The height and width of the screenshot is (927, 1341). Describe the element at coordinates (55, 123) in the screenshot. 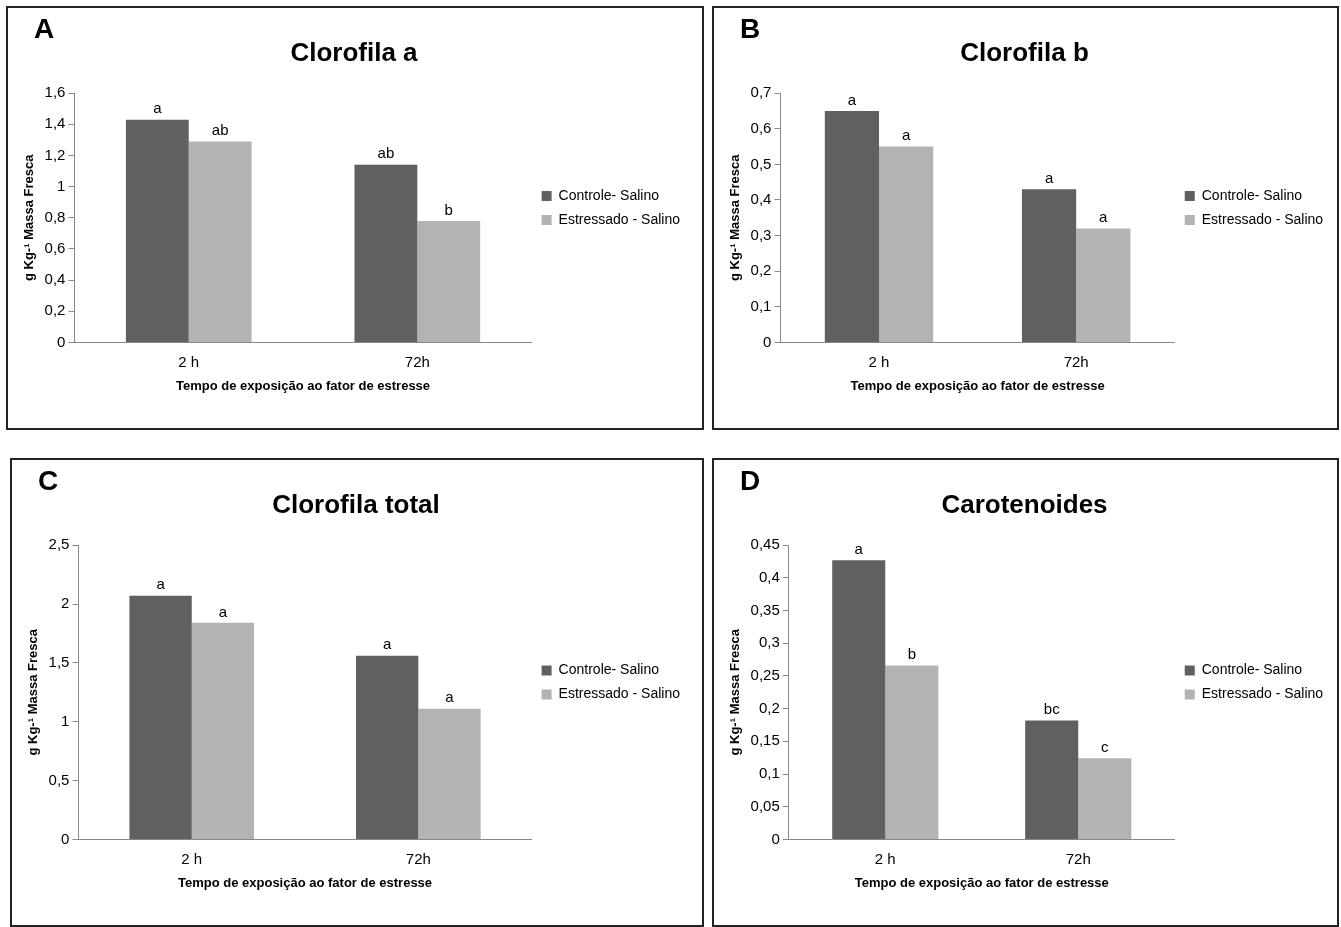

I see `y-tick-label: 1,4` at that location.